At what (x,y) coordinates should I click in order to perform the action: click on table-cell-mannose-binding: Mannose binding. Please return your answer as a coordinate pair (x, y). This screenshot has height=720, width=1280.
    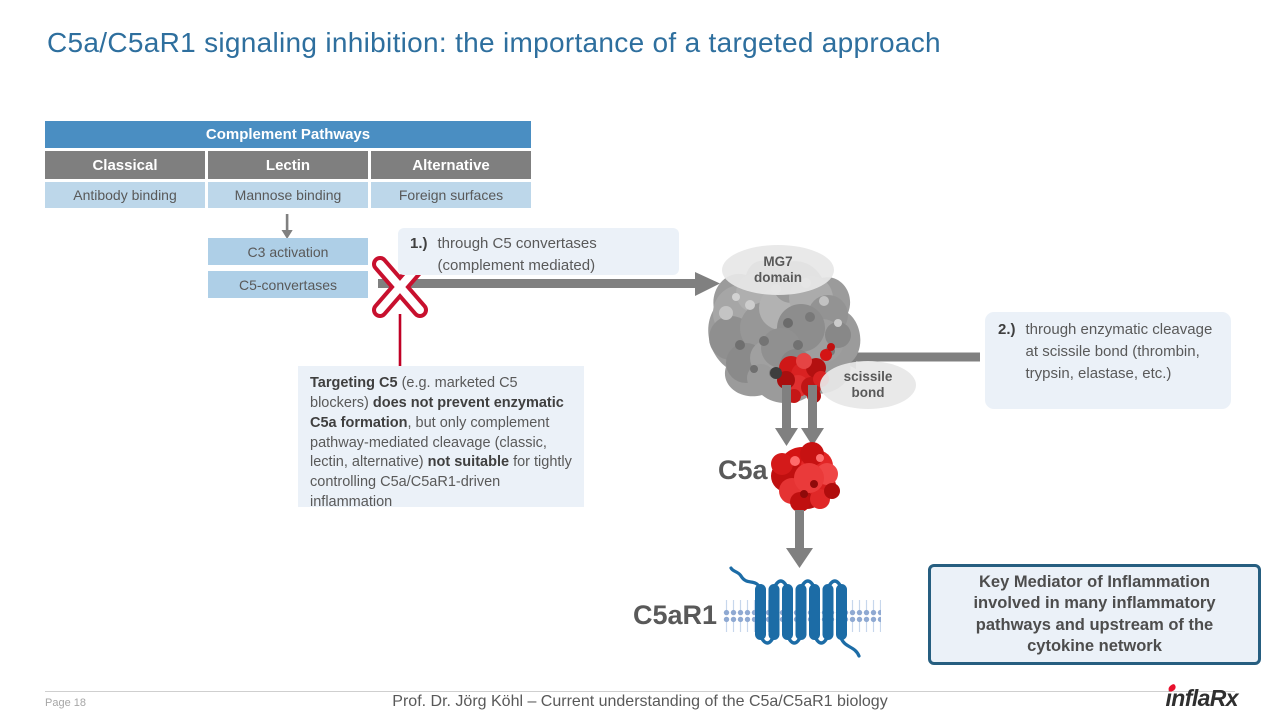
    Looking at the image, I should click on (288, 195).